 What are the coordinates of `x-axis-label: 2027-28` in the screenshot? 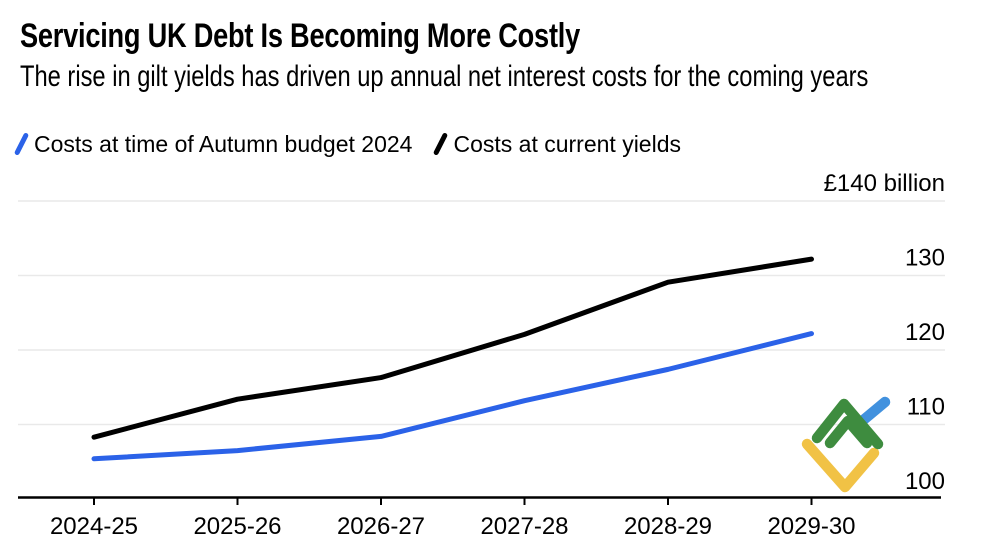 It's located at (524, 526).